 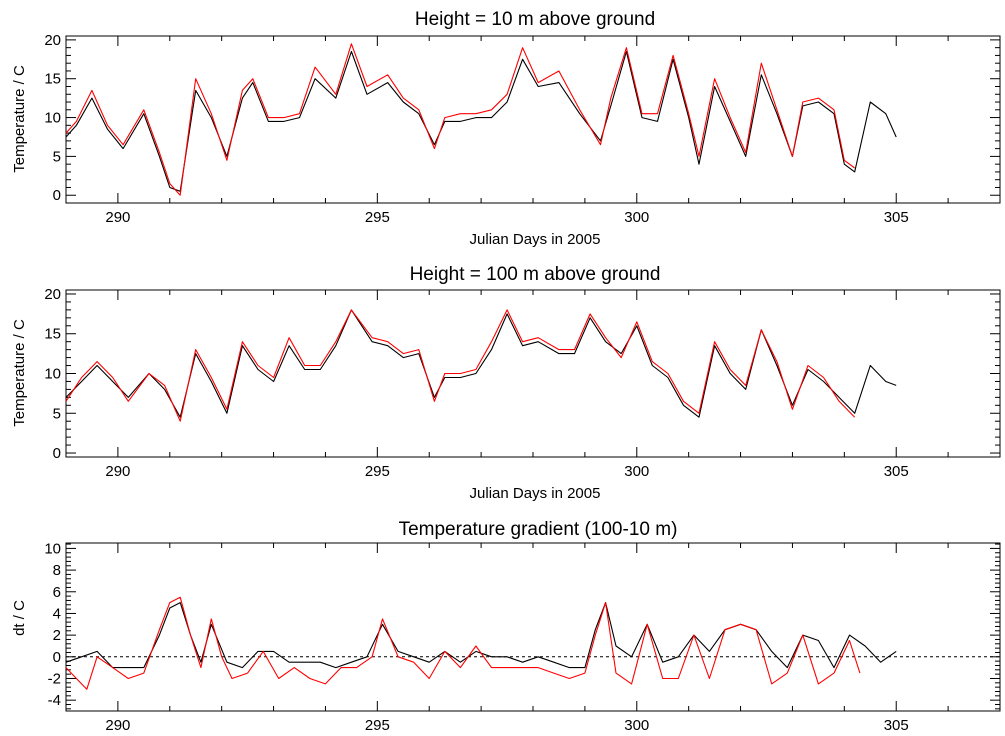 I want to click on y-tick-label: 2, so click(x=57, y=635).